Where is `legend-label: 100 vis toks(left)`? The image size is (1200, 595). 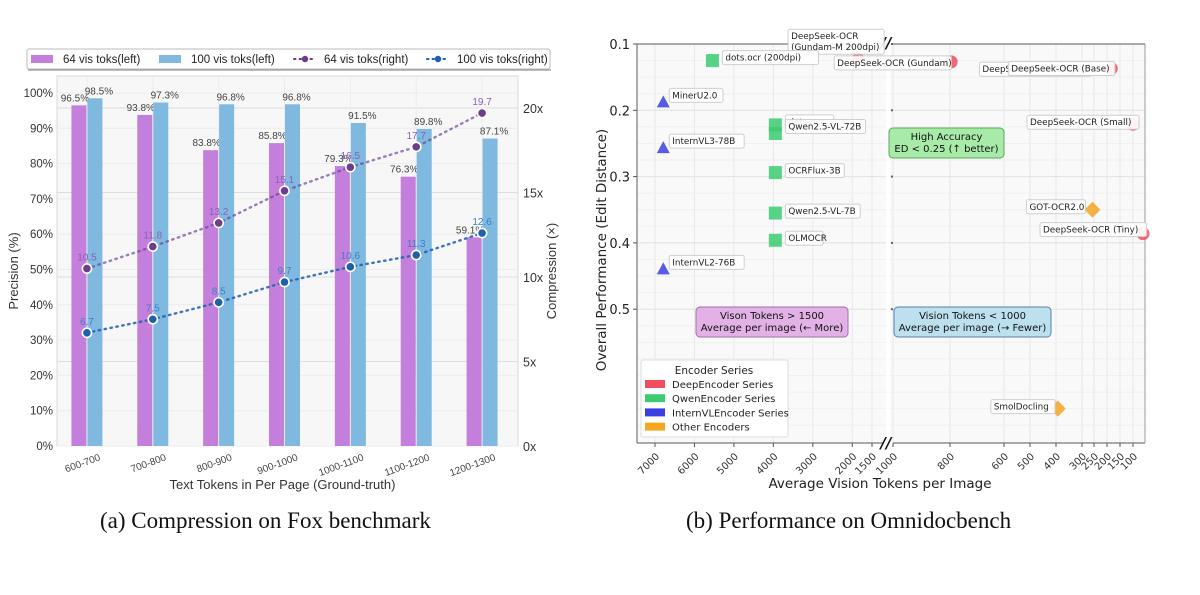 legend-label: 100 vis toks(left) is located at coordinates (233, 60).